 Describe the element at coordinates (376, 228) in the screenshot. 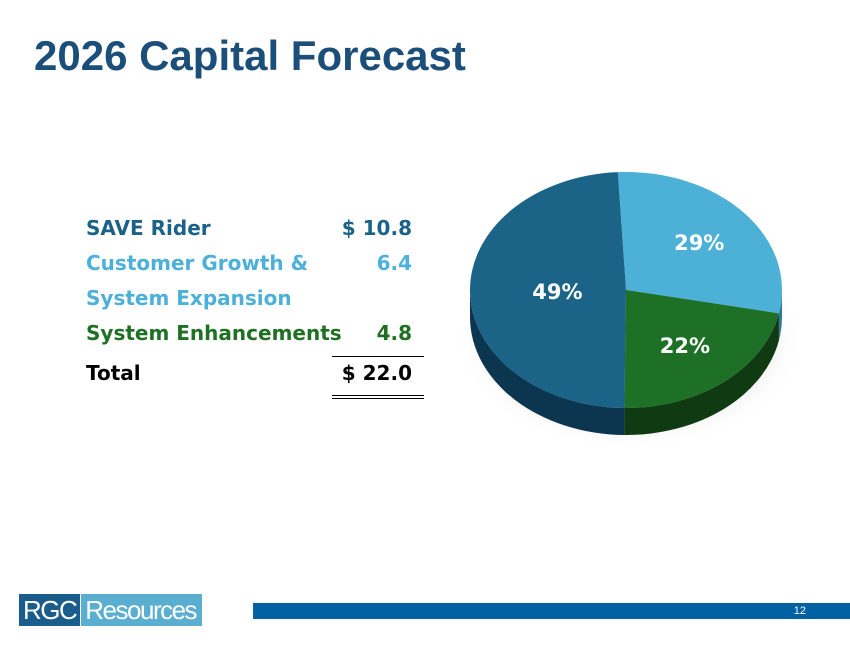

I see `row-value: $ 10.8` at that location.